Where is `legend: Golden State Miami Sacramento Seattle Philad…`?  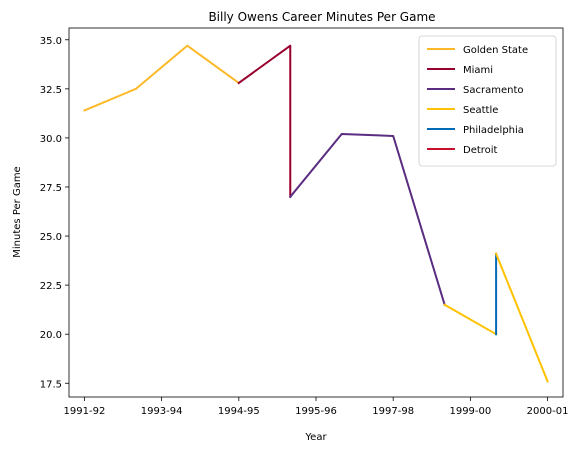 legend: Golden State Miami Sacramento Seattle Philad… is located at coordinates (487, 101).